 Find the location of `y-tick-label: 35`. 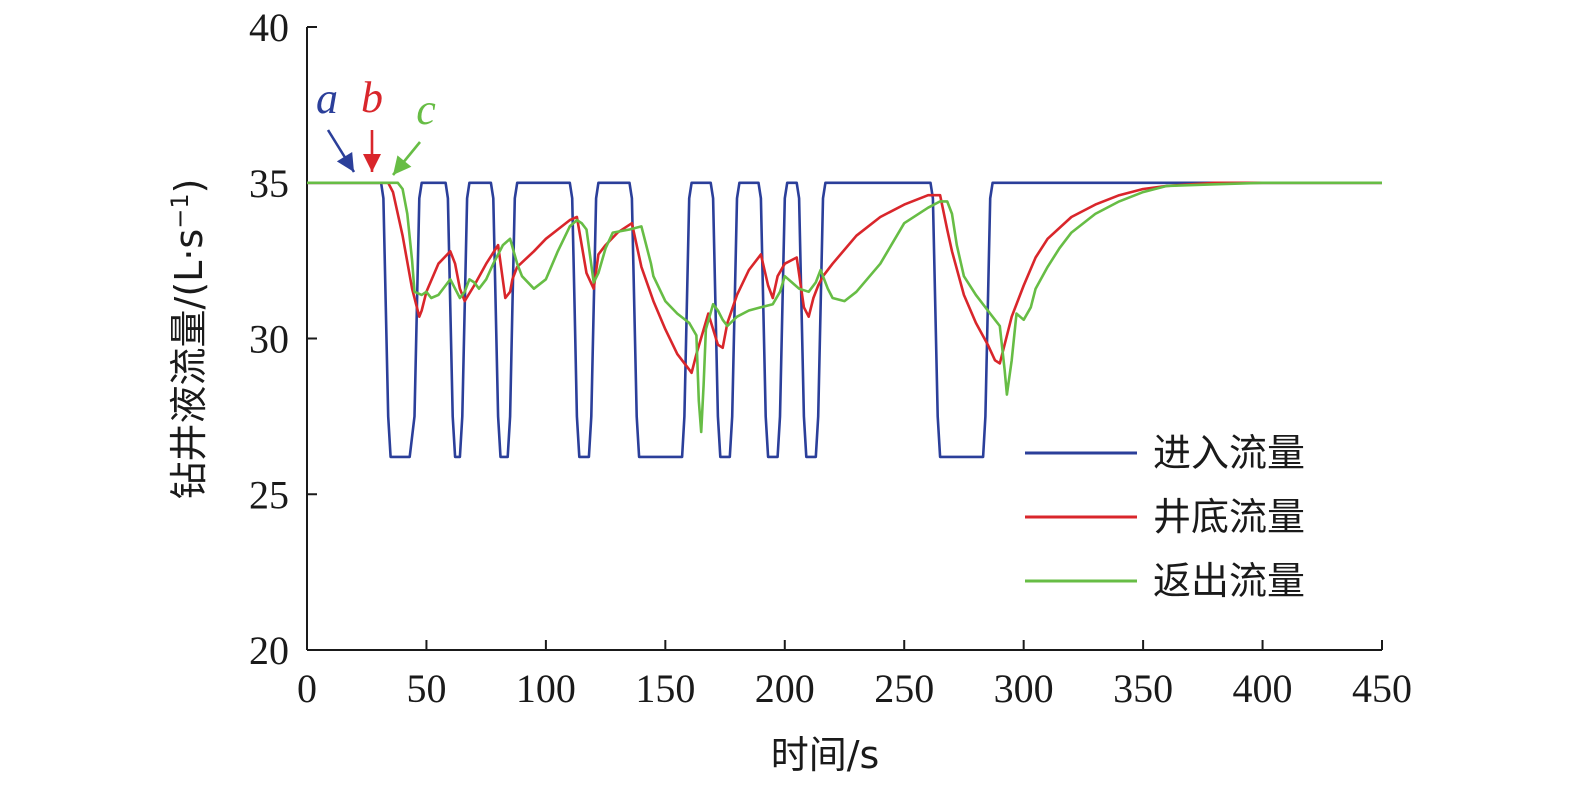

y-tick-label: 35 is located at coordinates (269, 183).